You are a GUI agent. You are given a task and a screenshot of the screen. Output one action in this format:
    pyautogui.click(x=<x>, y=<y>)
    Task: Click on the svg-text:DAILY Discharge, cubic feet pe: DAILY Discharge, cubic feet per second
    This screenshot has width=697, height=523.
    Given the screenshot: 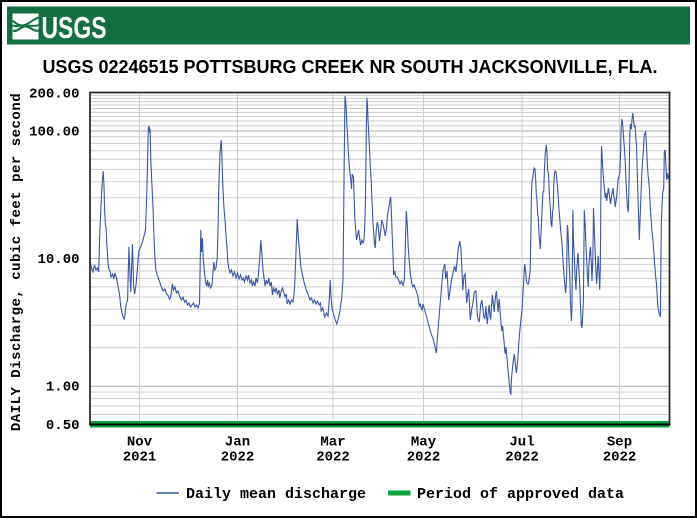 What is the action you would take?
    pyautogui.click(x=17, y=262)
    